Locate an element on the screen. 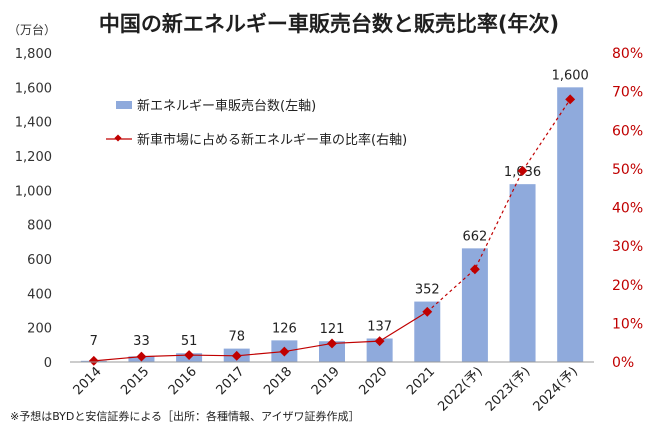 The height and width of the screenshot is (432, 658). right-axis-tick-label: 80% is located at coordinates (627, 54).